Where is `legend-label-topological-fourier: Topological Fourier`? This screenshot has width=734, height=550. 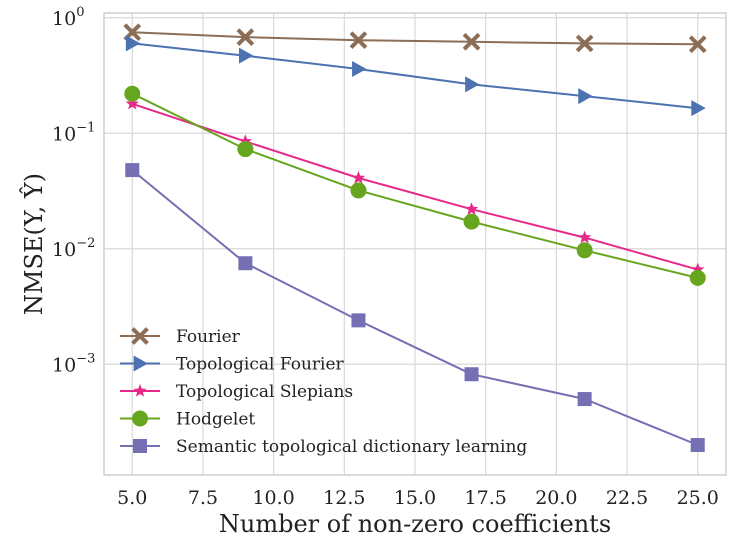
legend-label-topological-fourier: Topological Fourier is located at coordinates (260, 365).